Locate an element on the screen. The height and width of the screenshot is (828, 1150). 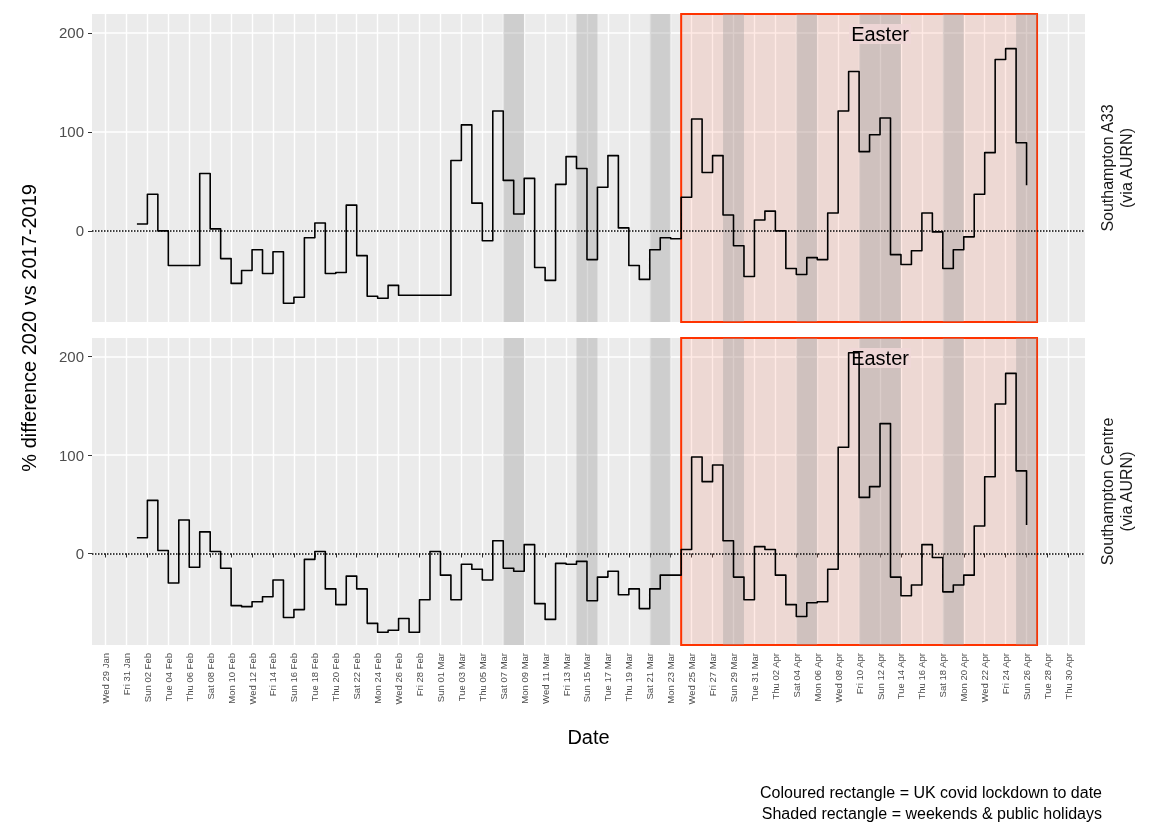
x-tick-label: Mon 06 Apr is located at coordinates (817, 677).